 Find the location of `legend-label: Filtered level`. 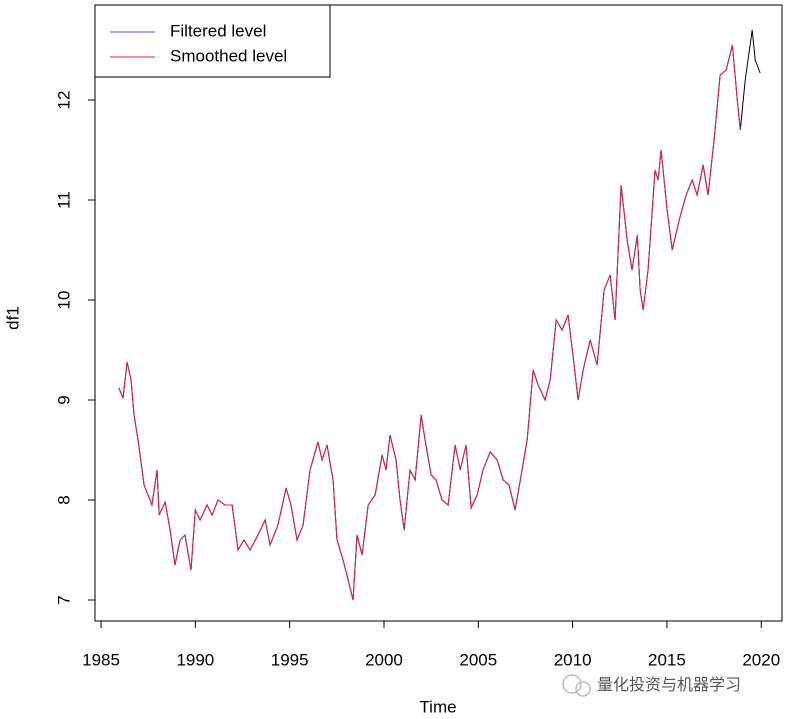

legend-label: Filtered level is located at coordinates (218, 30).